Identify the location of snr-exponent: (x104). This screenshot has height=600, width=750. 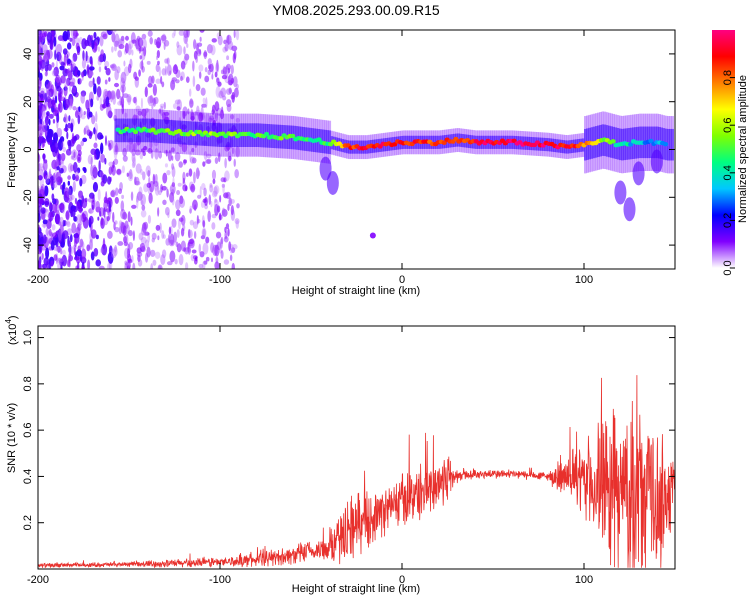
(11, 330).